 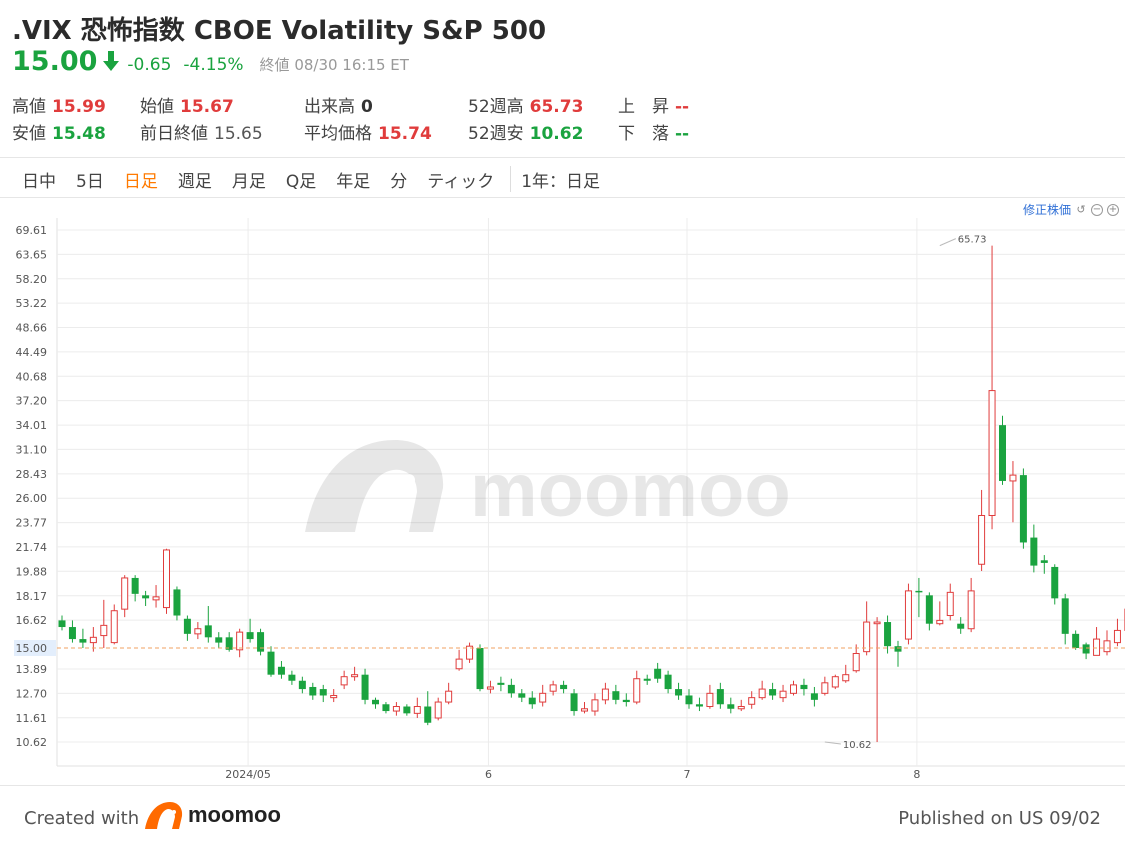 What do you see at coordinates (353, 181) in the screenshot?
I see `tab-yearly: 年足` at bounding box center [353, 181].